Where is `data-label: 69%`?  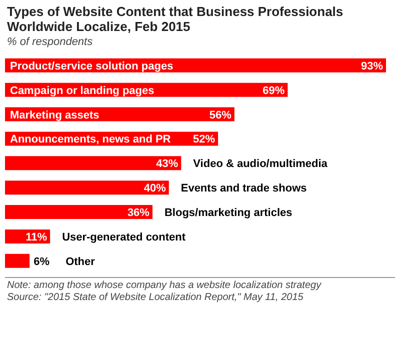 data-label: 69% is located at coordinates (273, 90).